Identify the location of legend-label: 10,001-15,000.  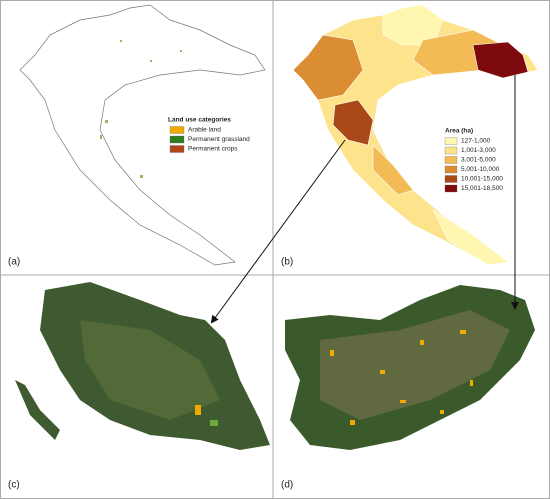
(482, 179).